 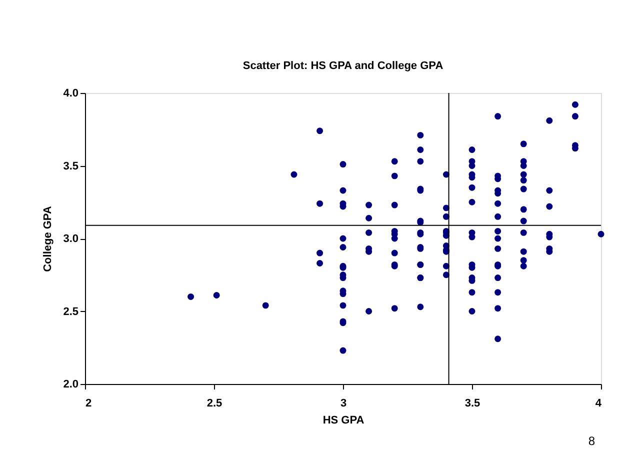 What do you see at coordinates (472, 404) in the screenshot?
I see `x-tick-label: 3.5` at bounding box center [472, 404].